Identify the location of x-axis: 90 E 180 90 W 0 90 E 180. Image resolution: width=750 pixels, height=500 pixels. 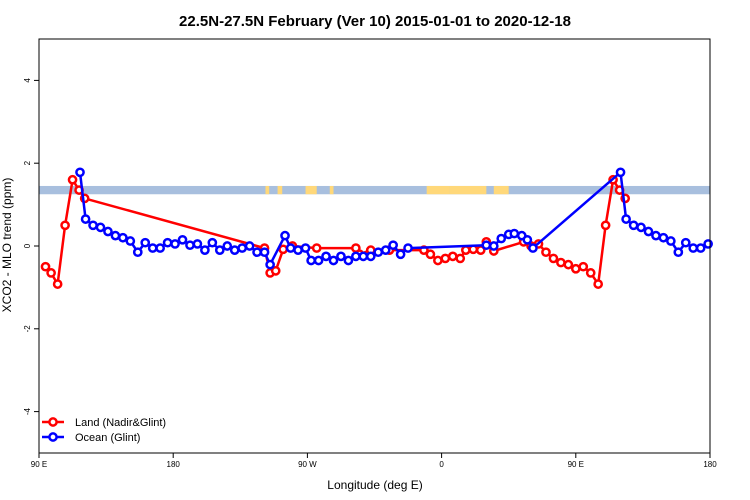
(374, 461).